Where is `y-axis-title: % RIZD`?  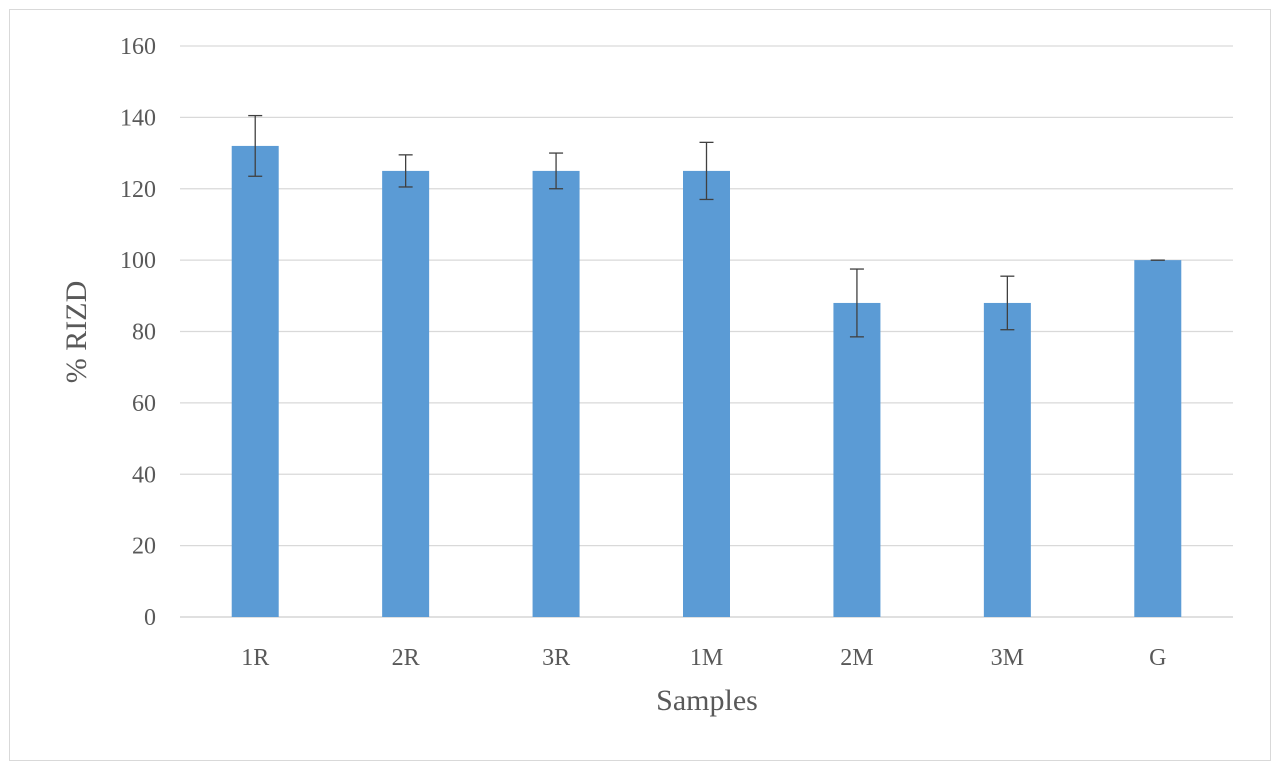
y-axis-title: % RIZD is located at coordinates (76, 332).